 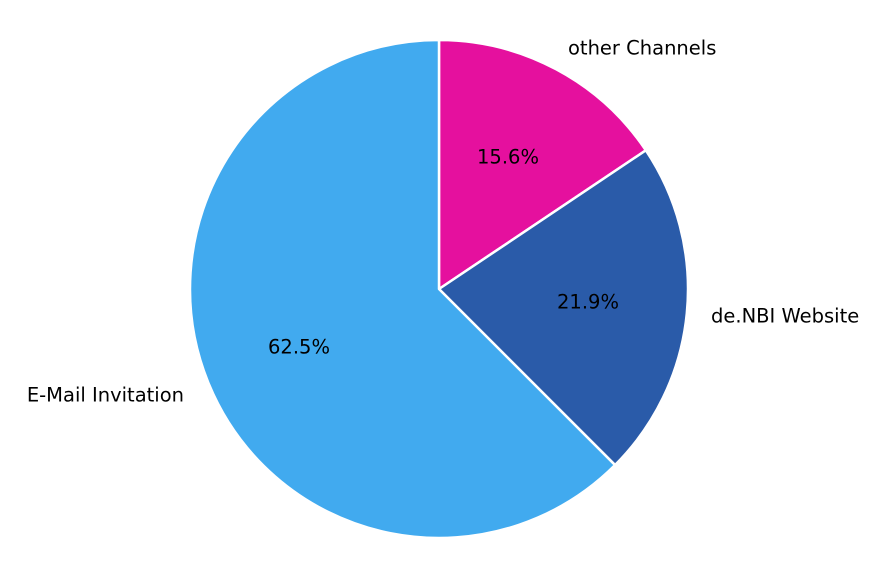 I want to click on slice-label-other-channels: other Channels, so click(x=642, y=48).